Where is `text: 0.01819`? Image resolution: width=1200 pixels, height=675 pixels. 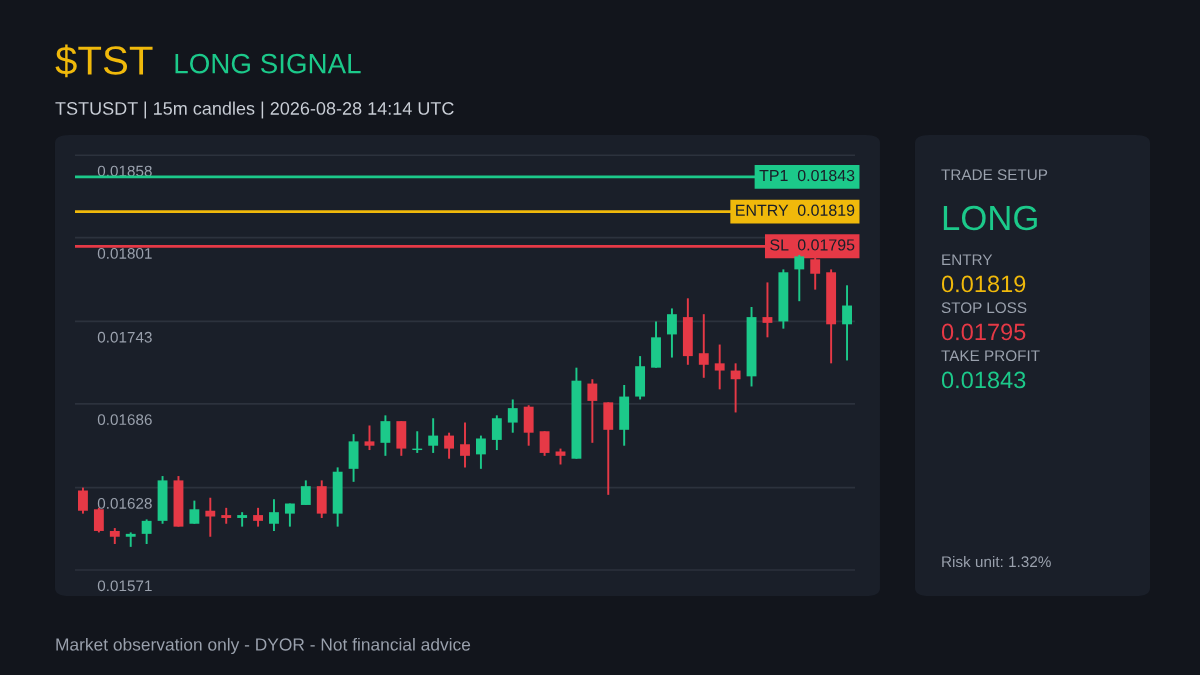
text: 0.01819 is located at coordinates (983, 284).